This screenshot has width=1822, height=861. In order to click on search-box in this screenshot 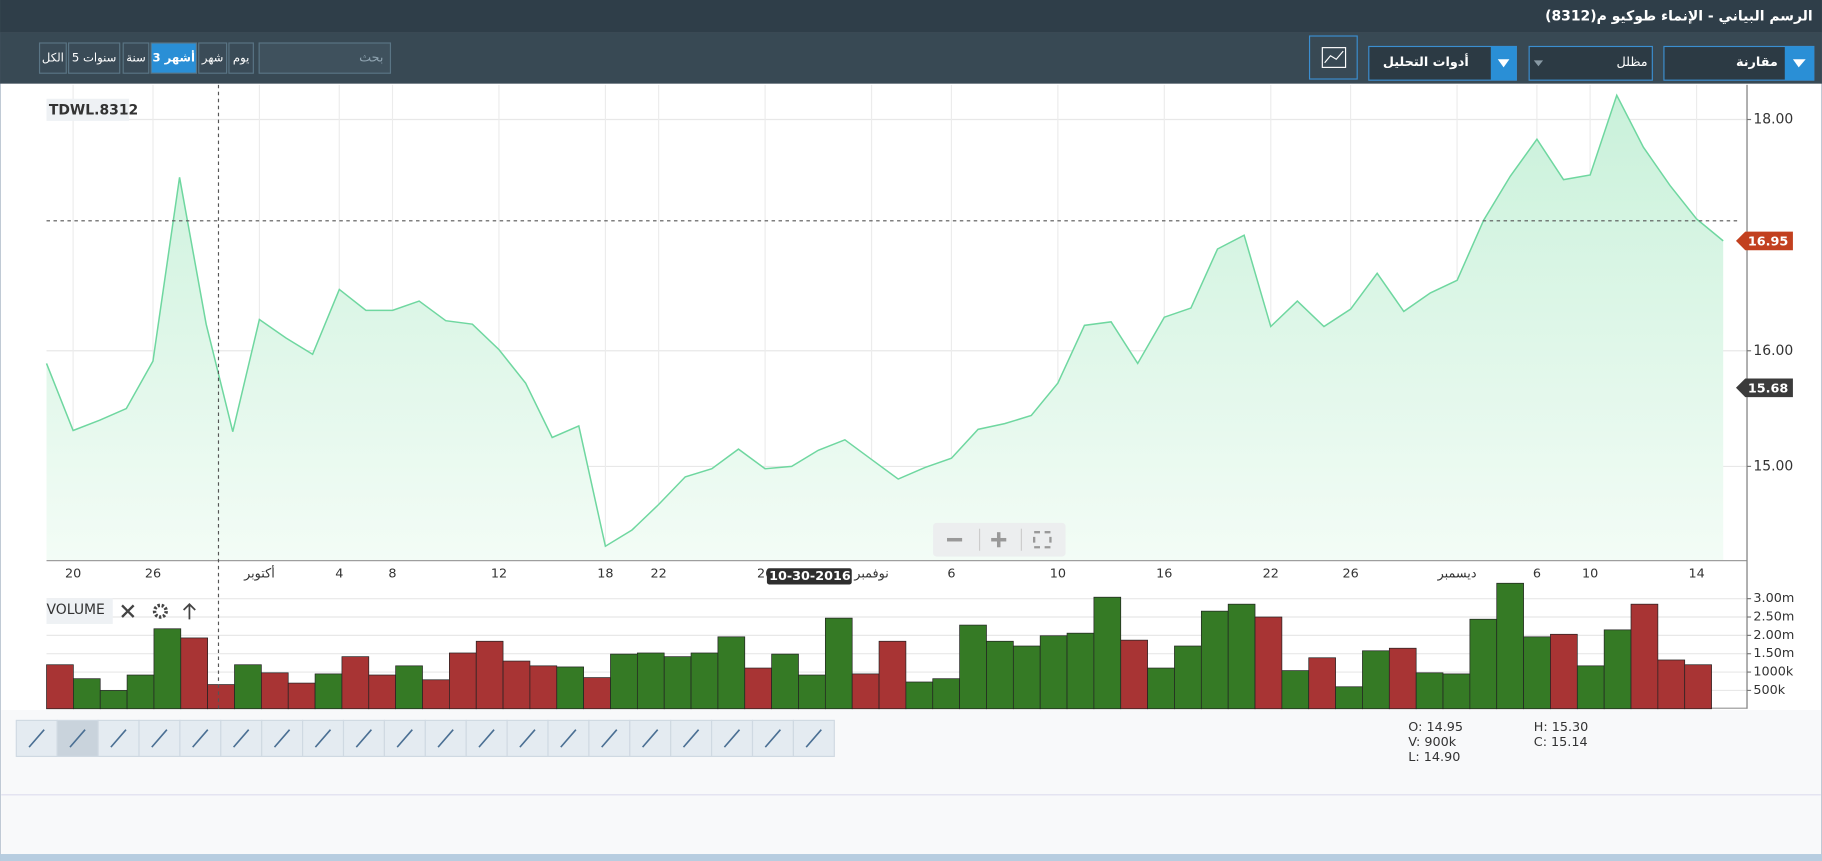, I will do `click(325, 58)`.